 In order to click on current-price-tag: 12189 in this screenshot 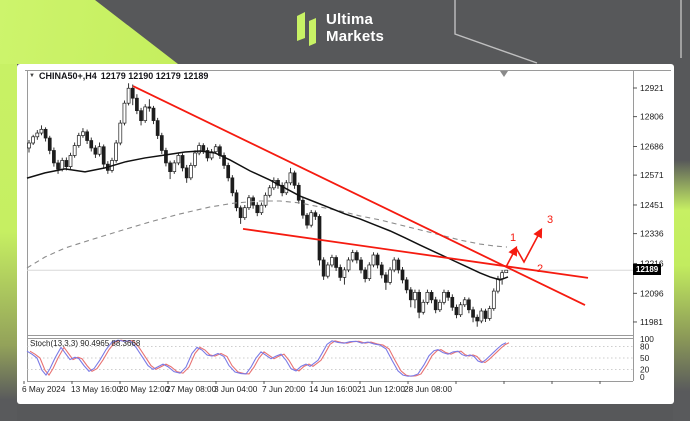, I will do `click(647, 269)`.